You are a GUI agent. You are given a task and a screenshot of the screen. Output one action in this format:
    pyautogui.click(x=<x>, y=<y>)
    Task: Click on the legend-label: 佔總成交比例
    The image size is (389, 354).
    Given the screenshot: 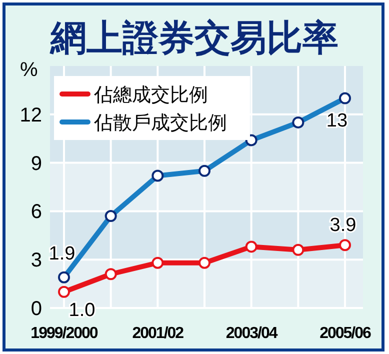 What is the action you would take?
    pyautogui.click(x=150, y=95)
    